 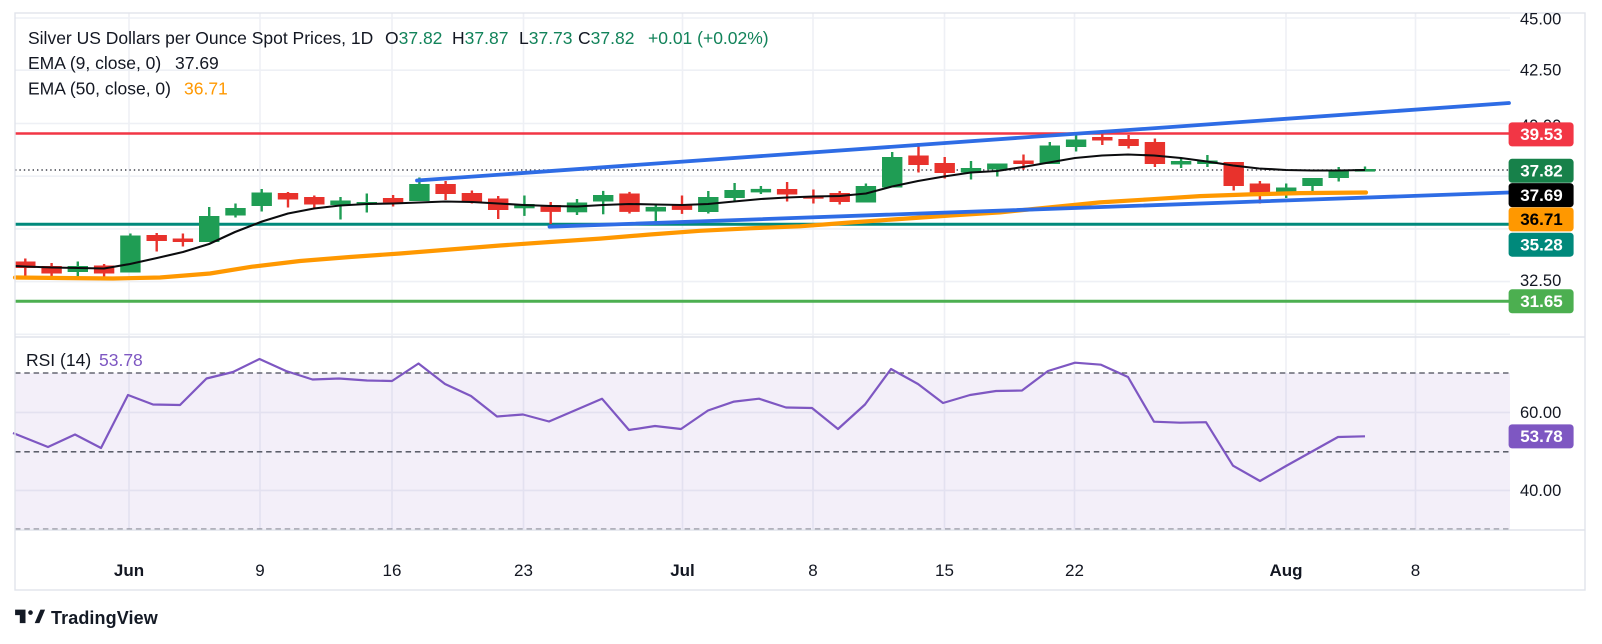 What do you see at coordinates (1540, 20) in the screenshot?
I see `svg-text: 45.00` at bounding box center [1540, 20].